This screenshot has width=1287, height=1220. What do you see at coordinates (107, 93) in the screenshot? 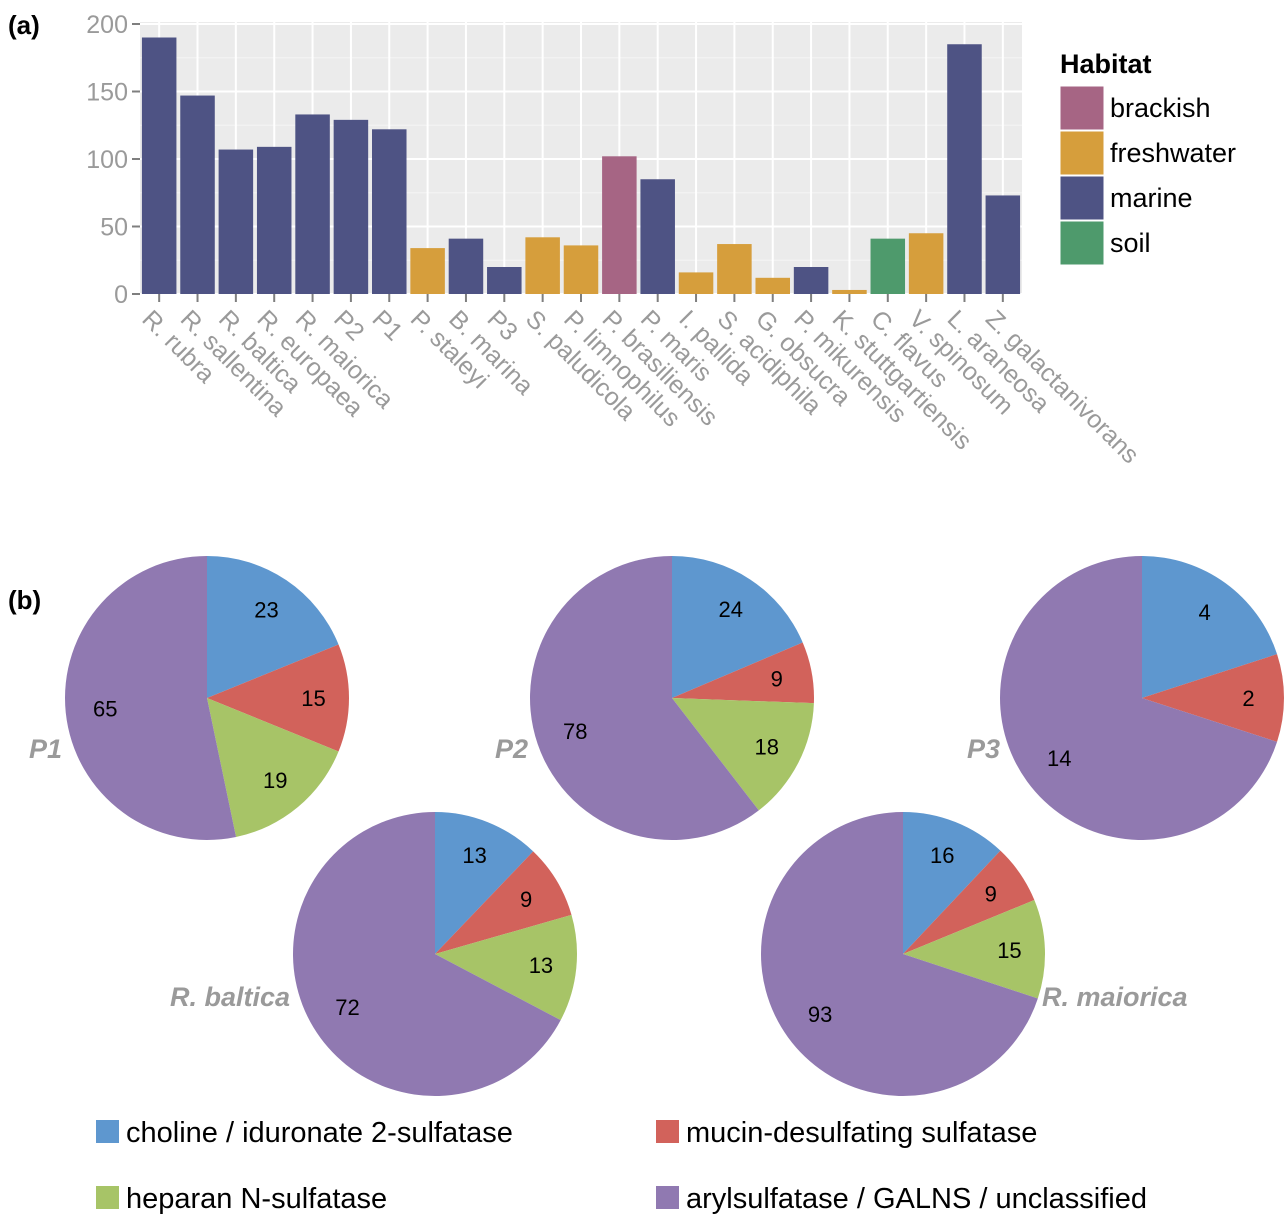
I see `y-tick-label: 150` at bounding box center [107, 93].